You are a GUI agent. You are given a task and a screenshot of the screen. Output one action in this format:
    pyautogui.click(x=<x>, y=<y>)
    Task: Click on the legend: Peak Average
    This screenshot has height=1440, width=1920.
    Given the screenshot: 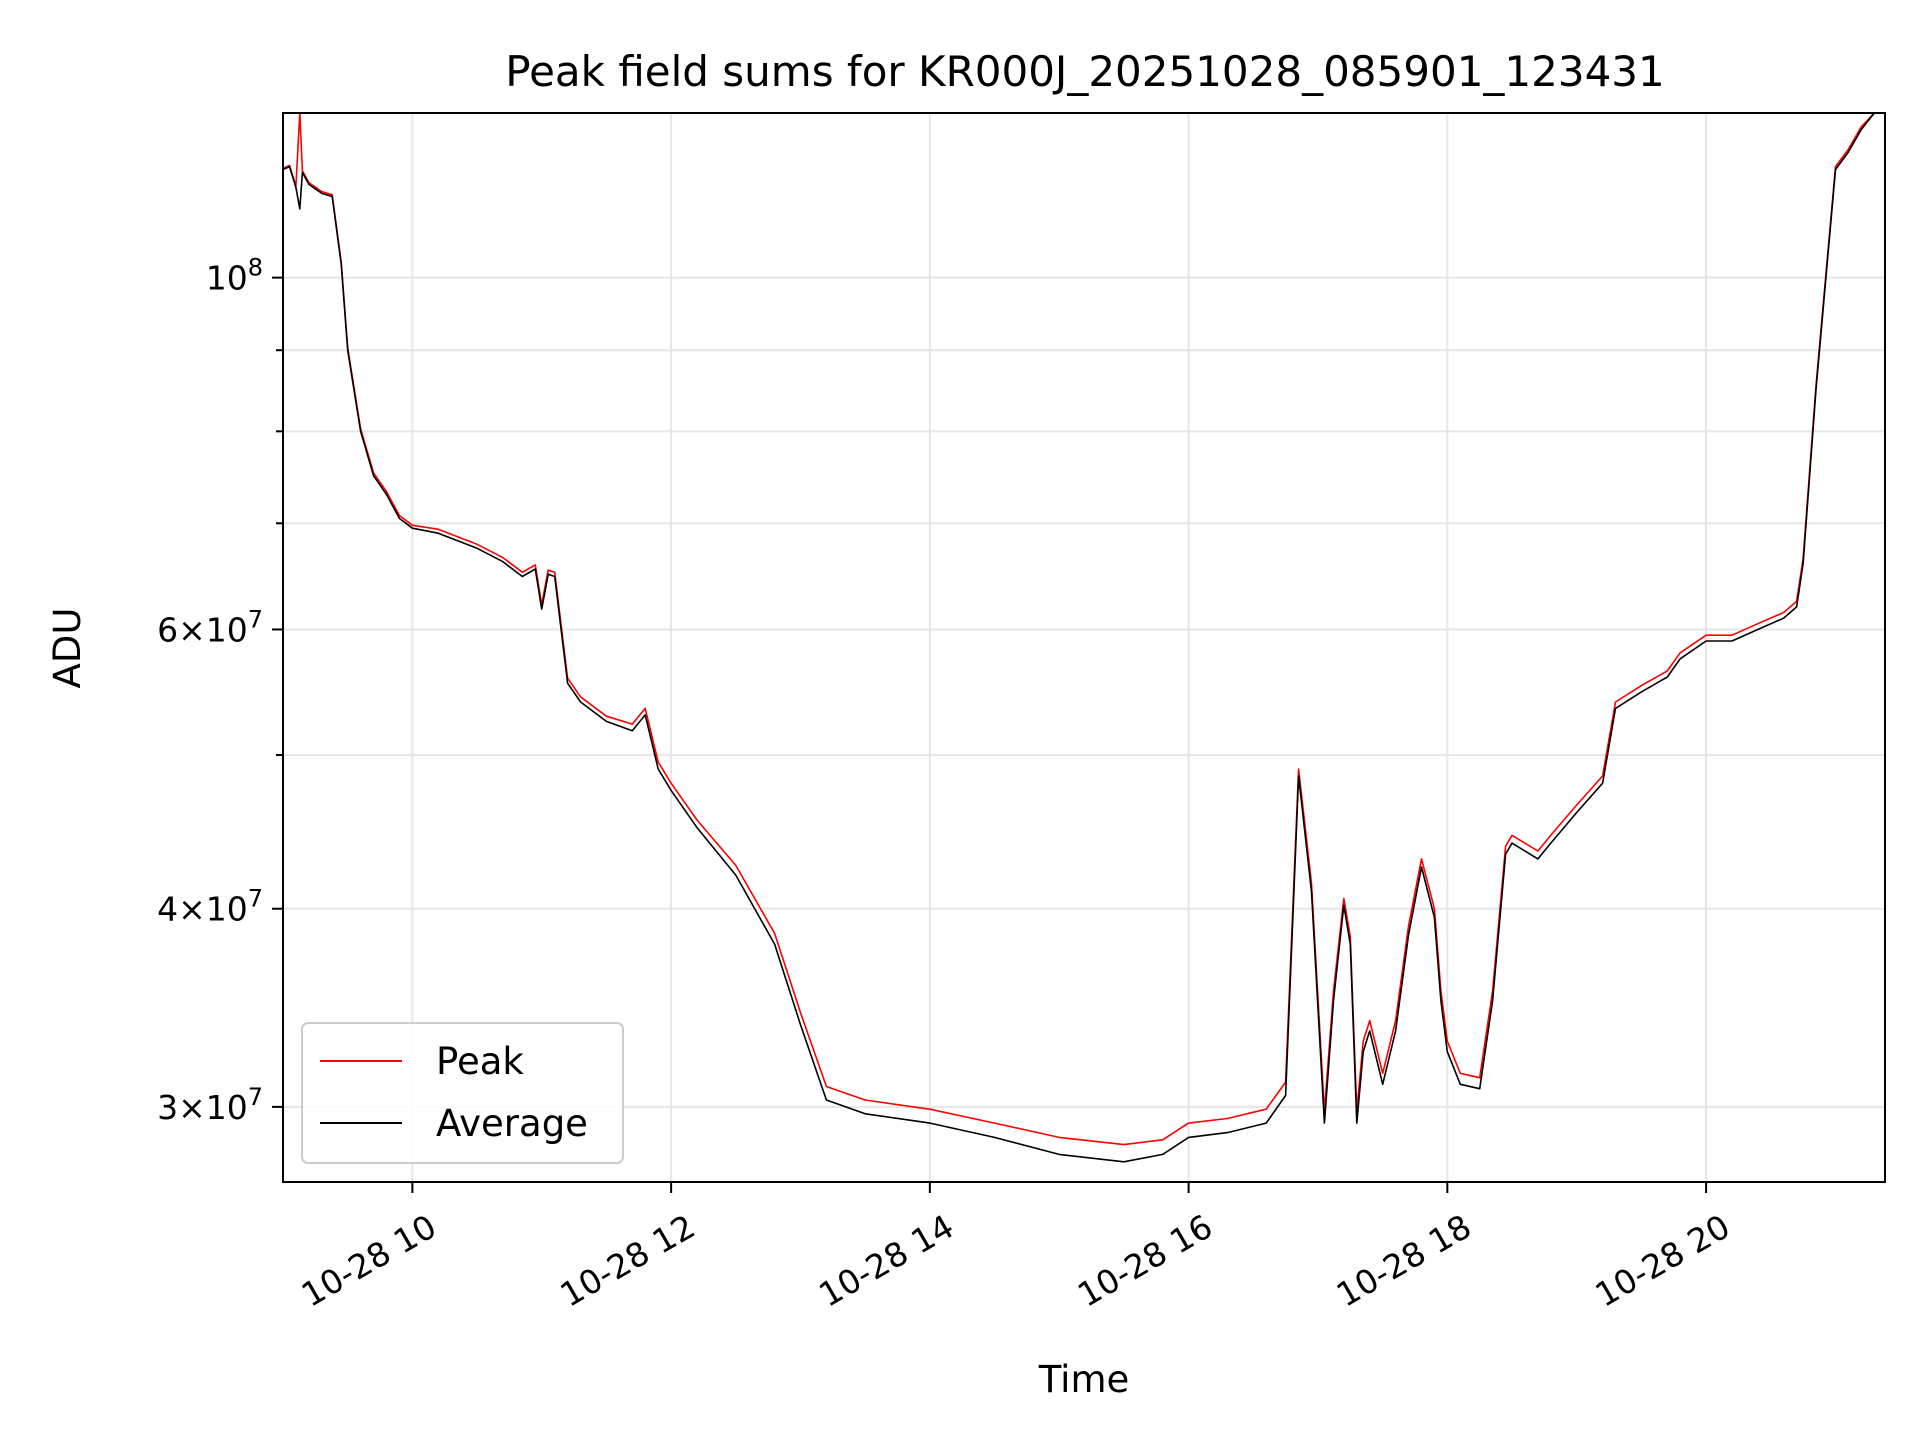 What is the action you would take?
    pyautogui.click(x=462, y=1093)
    